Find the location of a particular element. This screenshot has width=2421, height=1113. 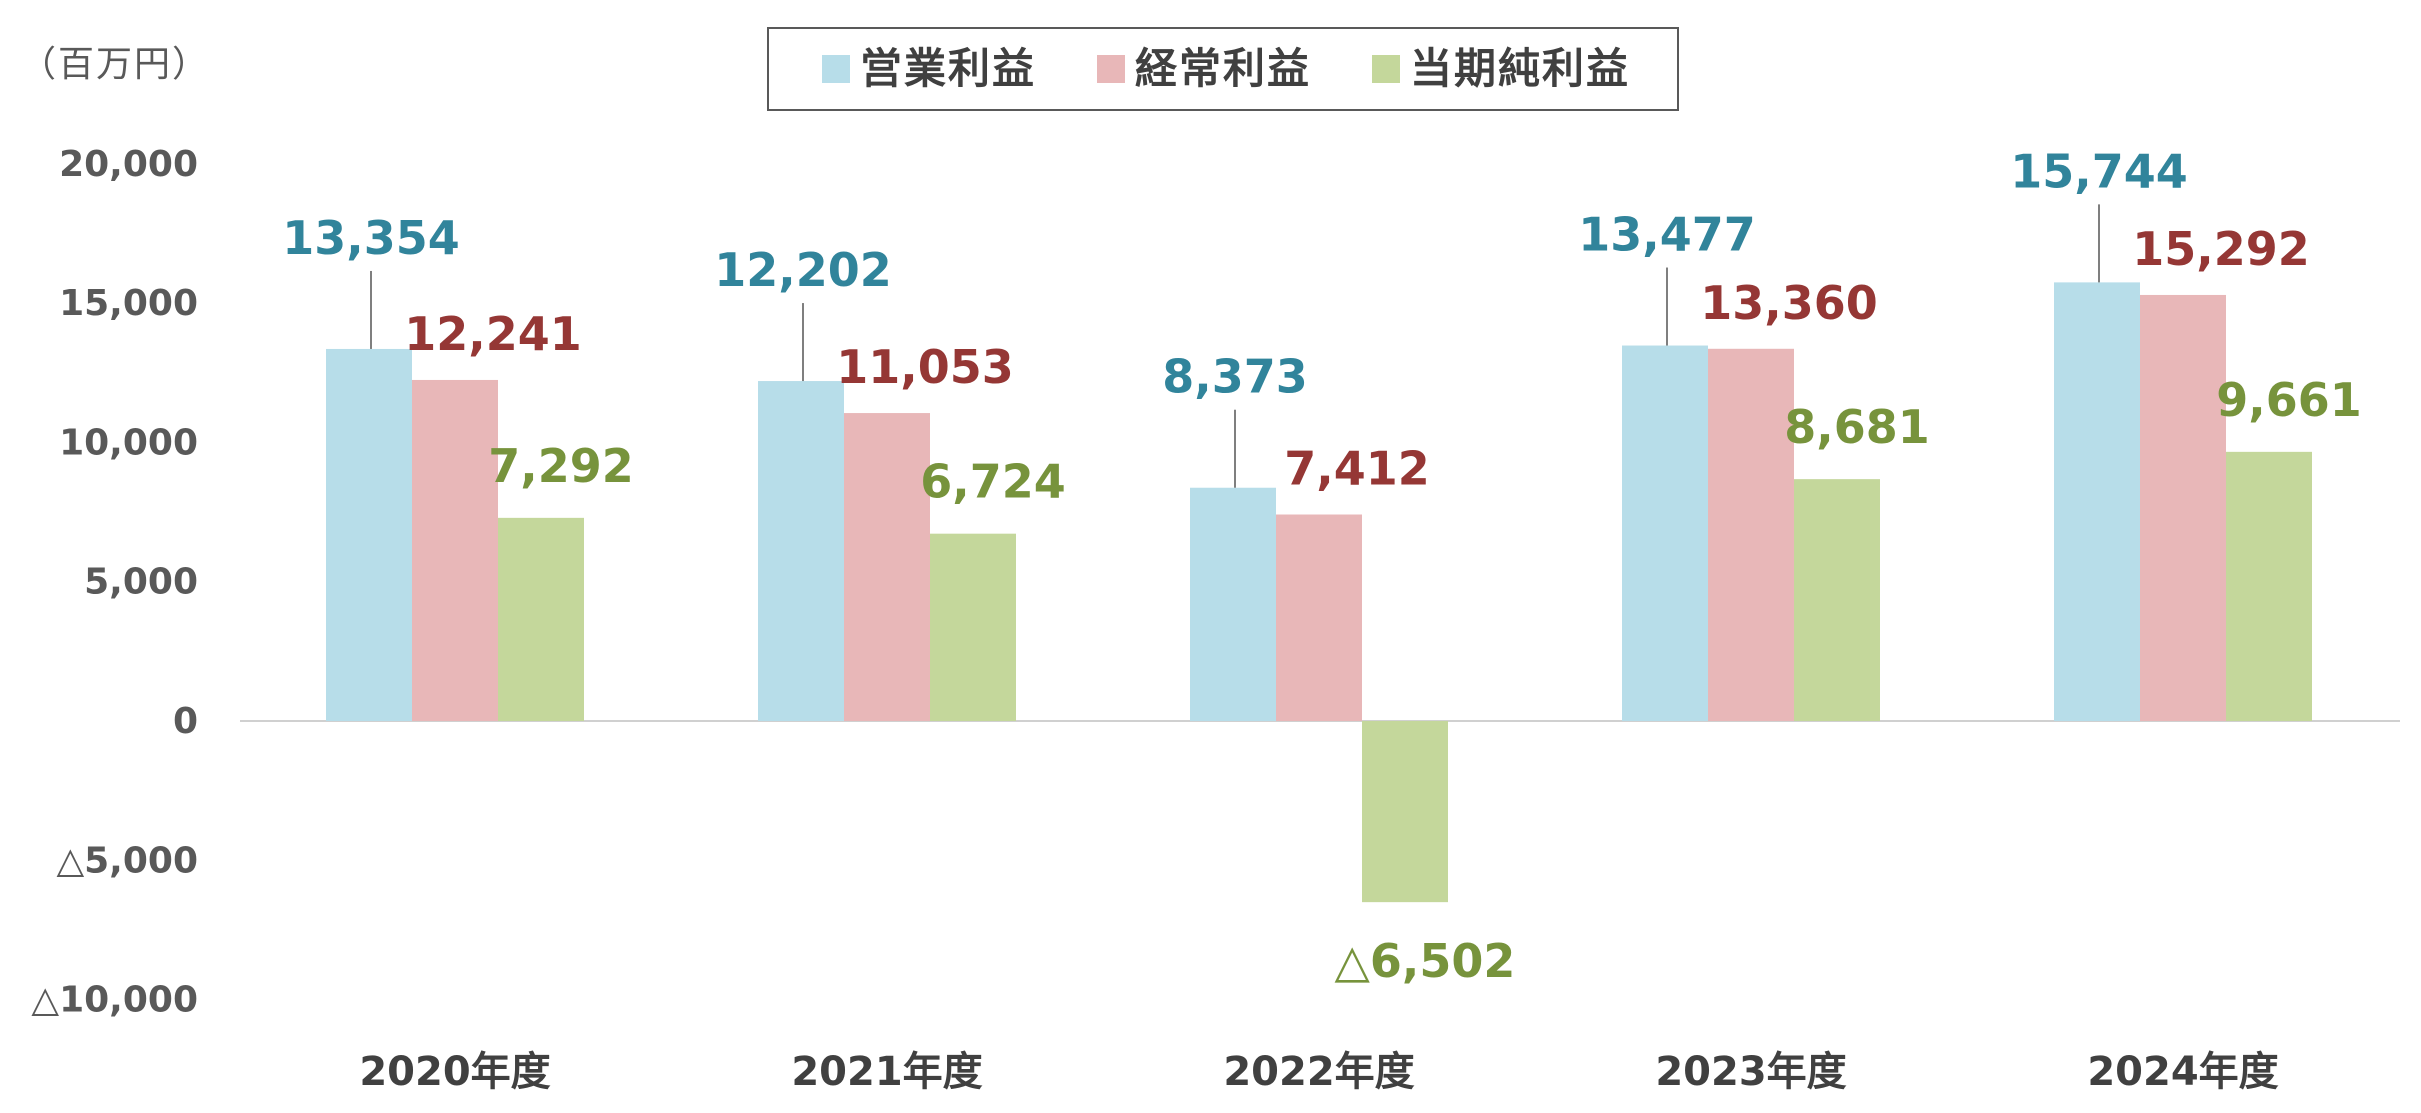

y-tick-label: △10,000 is located at coordinates (114, 1000).